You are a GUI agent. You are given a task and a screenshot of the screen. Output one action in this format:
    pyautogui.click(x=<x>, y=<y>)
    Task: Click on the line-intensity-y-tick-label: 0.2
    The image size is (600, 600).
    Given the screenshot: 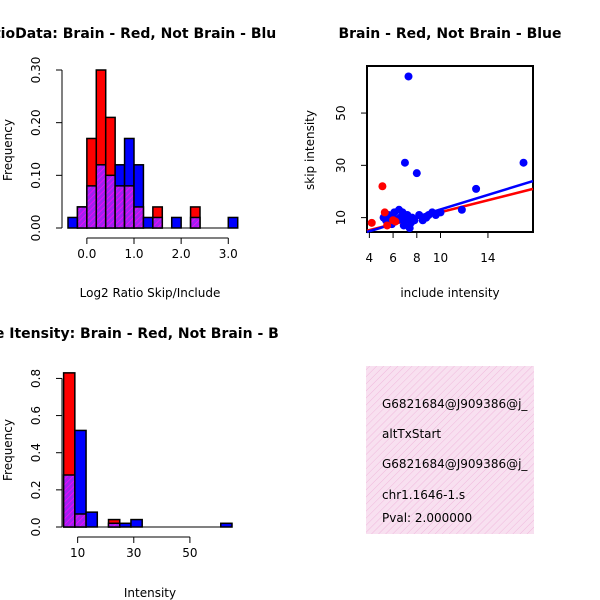 What is the action you would take?
    pyautogui.click(x=36, y=489)
    